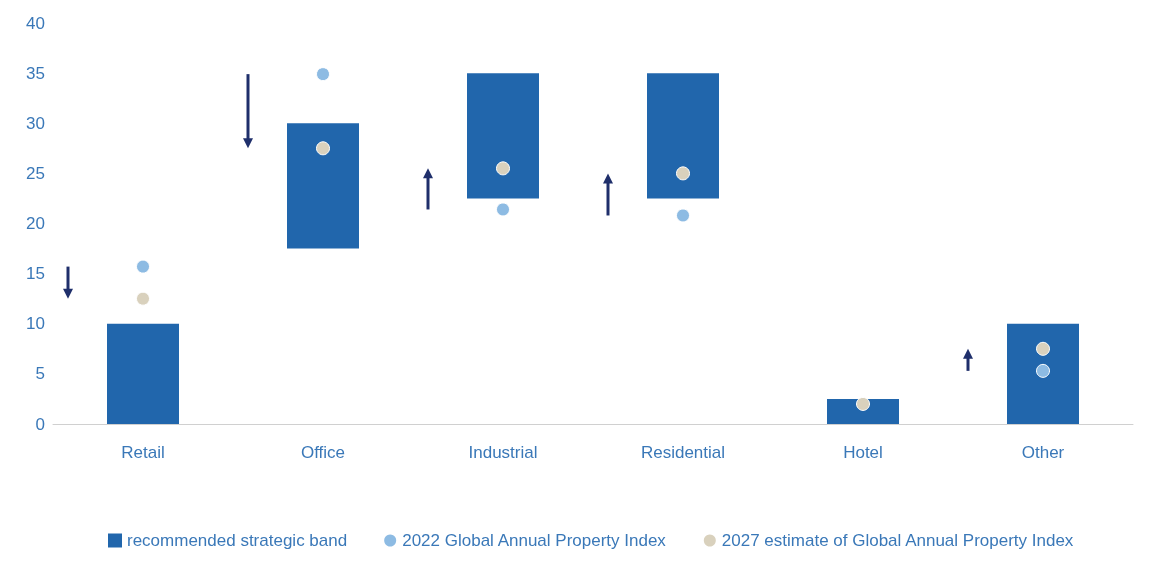 Image resolution: width=1156 pixels, height=567 pixels. Describe the element at coordinates (35, 73) in the screenshot. I see `y-tick-label: 35` at that location.